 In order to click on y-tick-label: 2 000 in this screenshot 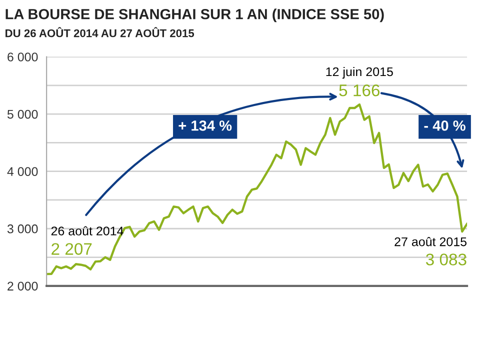, I will do `click(23, 286)`.